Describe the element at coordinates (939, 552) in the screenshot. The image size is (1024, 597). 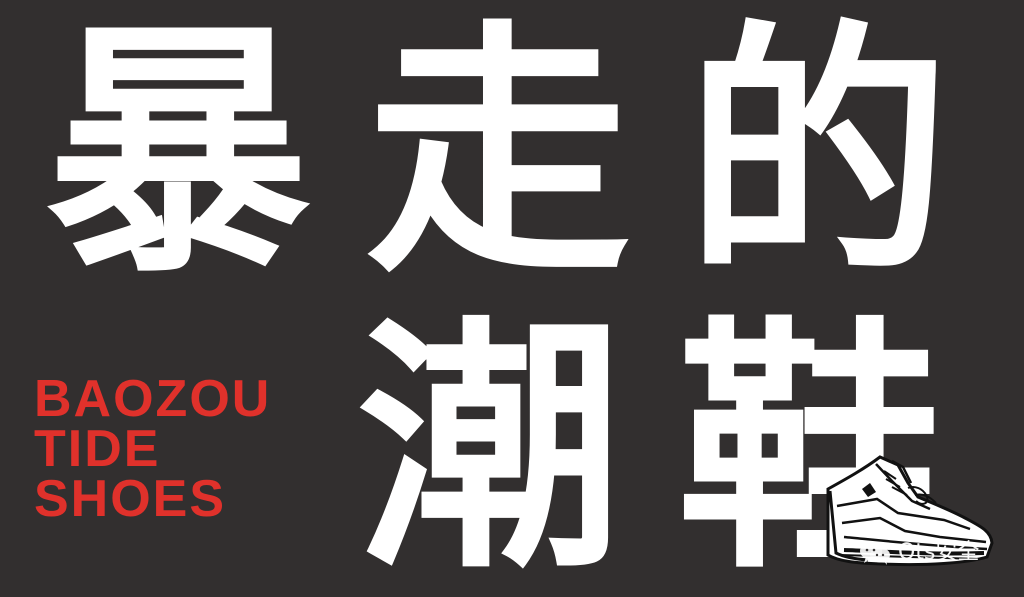
I see `watermark-text: Ots安全` at that location.